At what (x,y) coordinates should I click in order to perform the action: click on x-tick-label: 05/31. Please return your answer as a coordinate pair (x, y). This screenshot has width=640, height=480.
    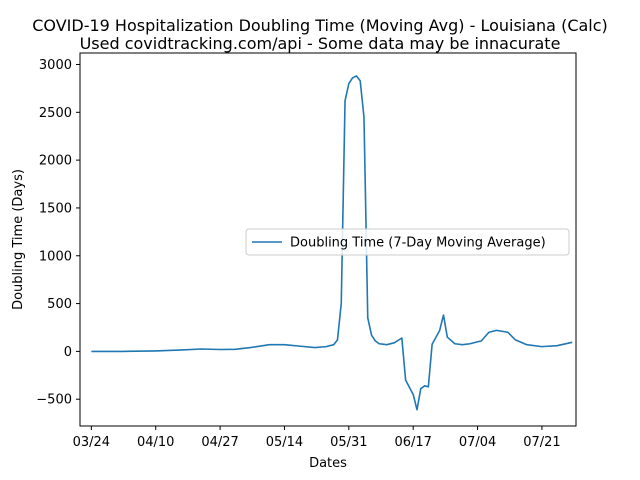
    Looking at the image, I should click on (348, 442).